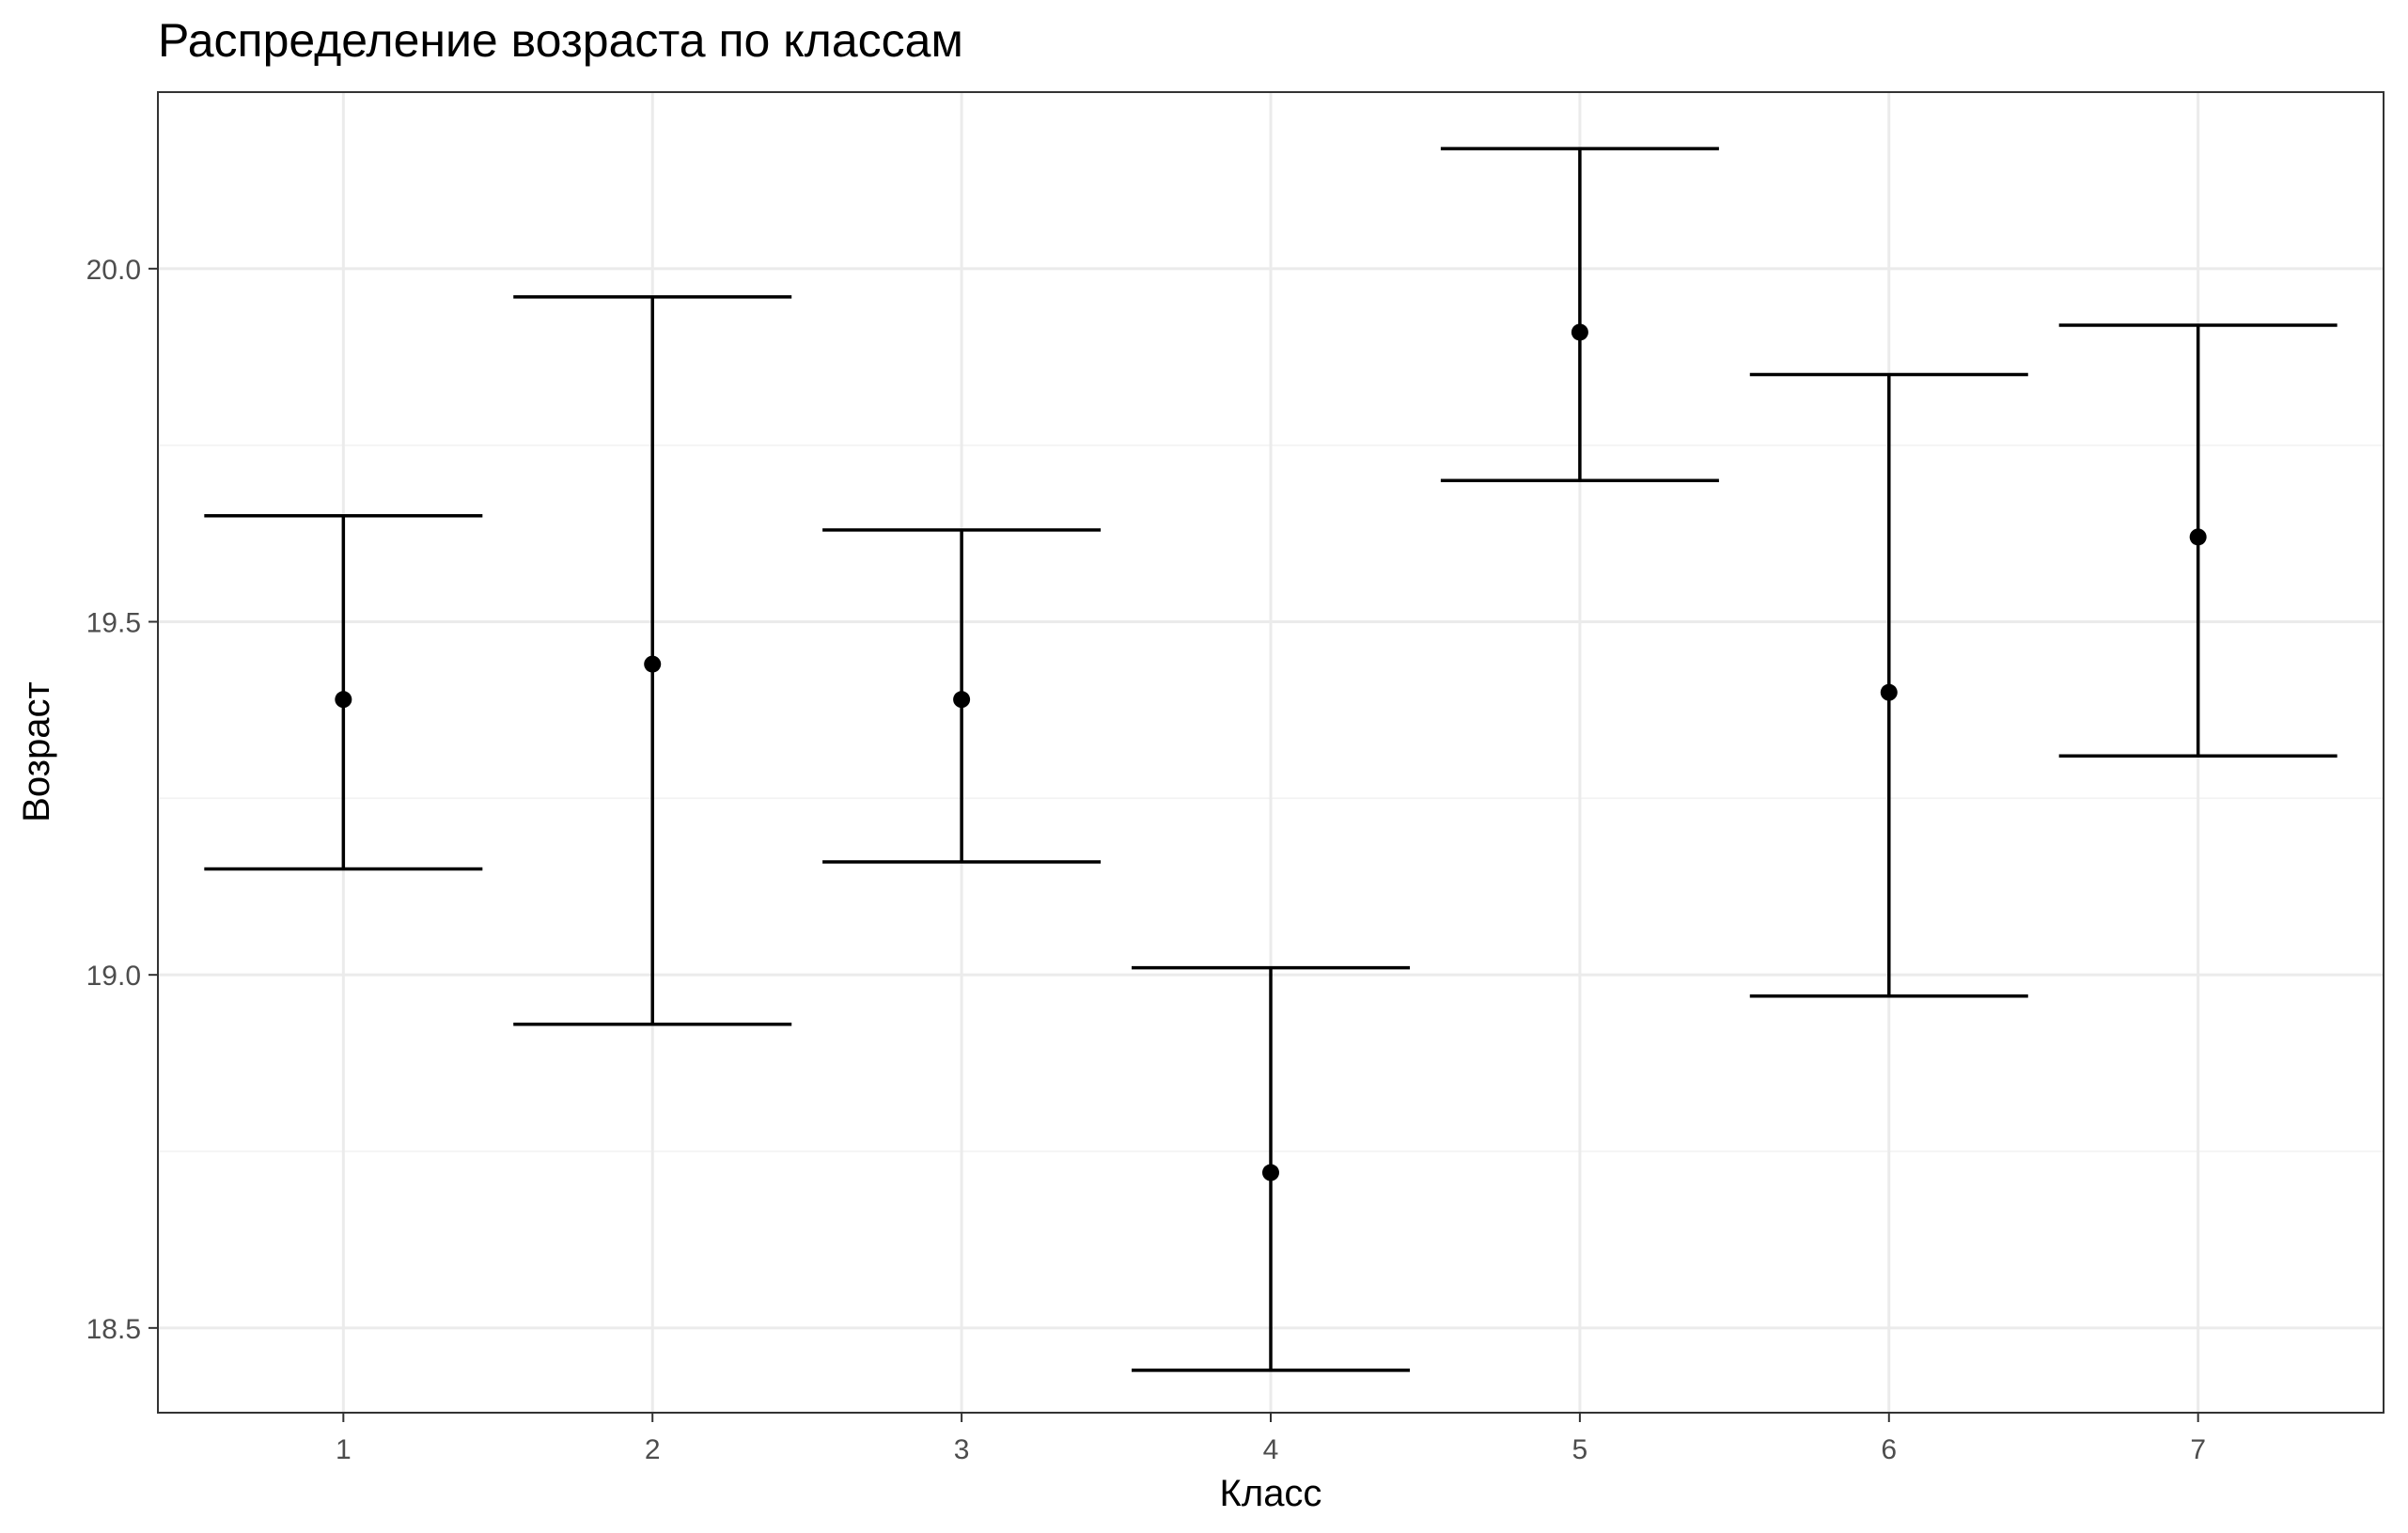 The width and height of the screenshot is (2408, 1533). I want to click on y-tick-label: 19.5, so click(113, 623).